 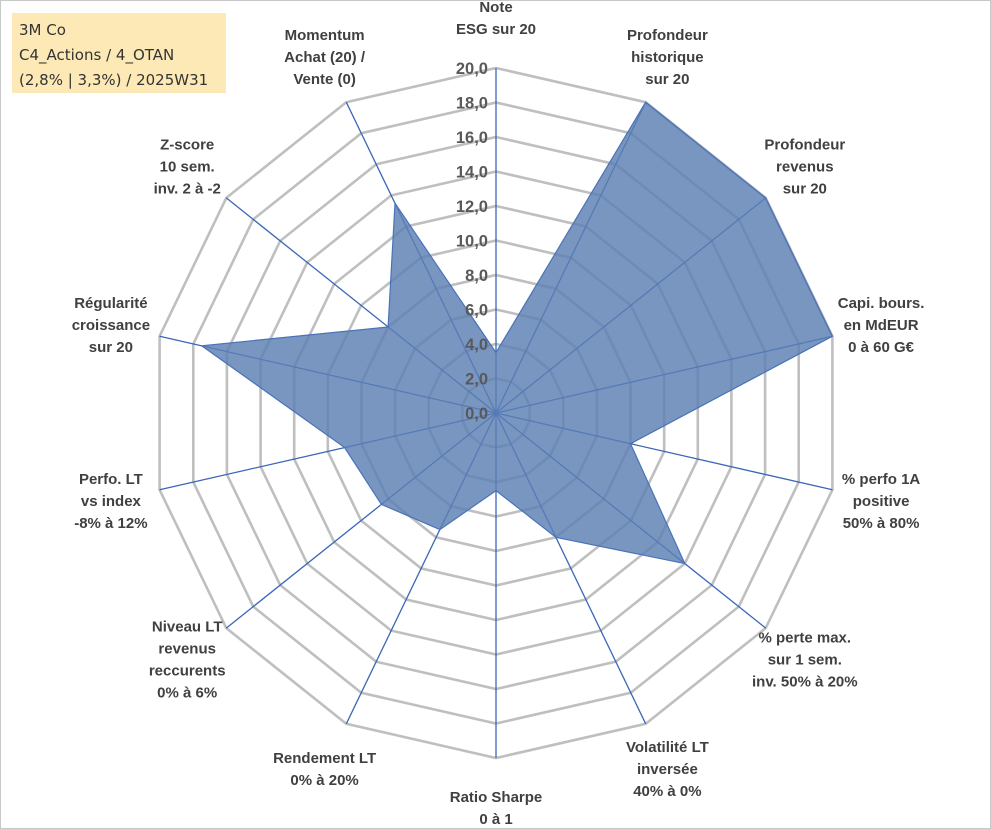 What do you see at coordinates (881, 325) in the screenshot?
I see `category-label: Capi. bours. en MdEUR 0 à 60 G€` at bounding box center [881, 325].